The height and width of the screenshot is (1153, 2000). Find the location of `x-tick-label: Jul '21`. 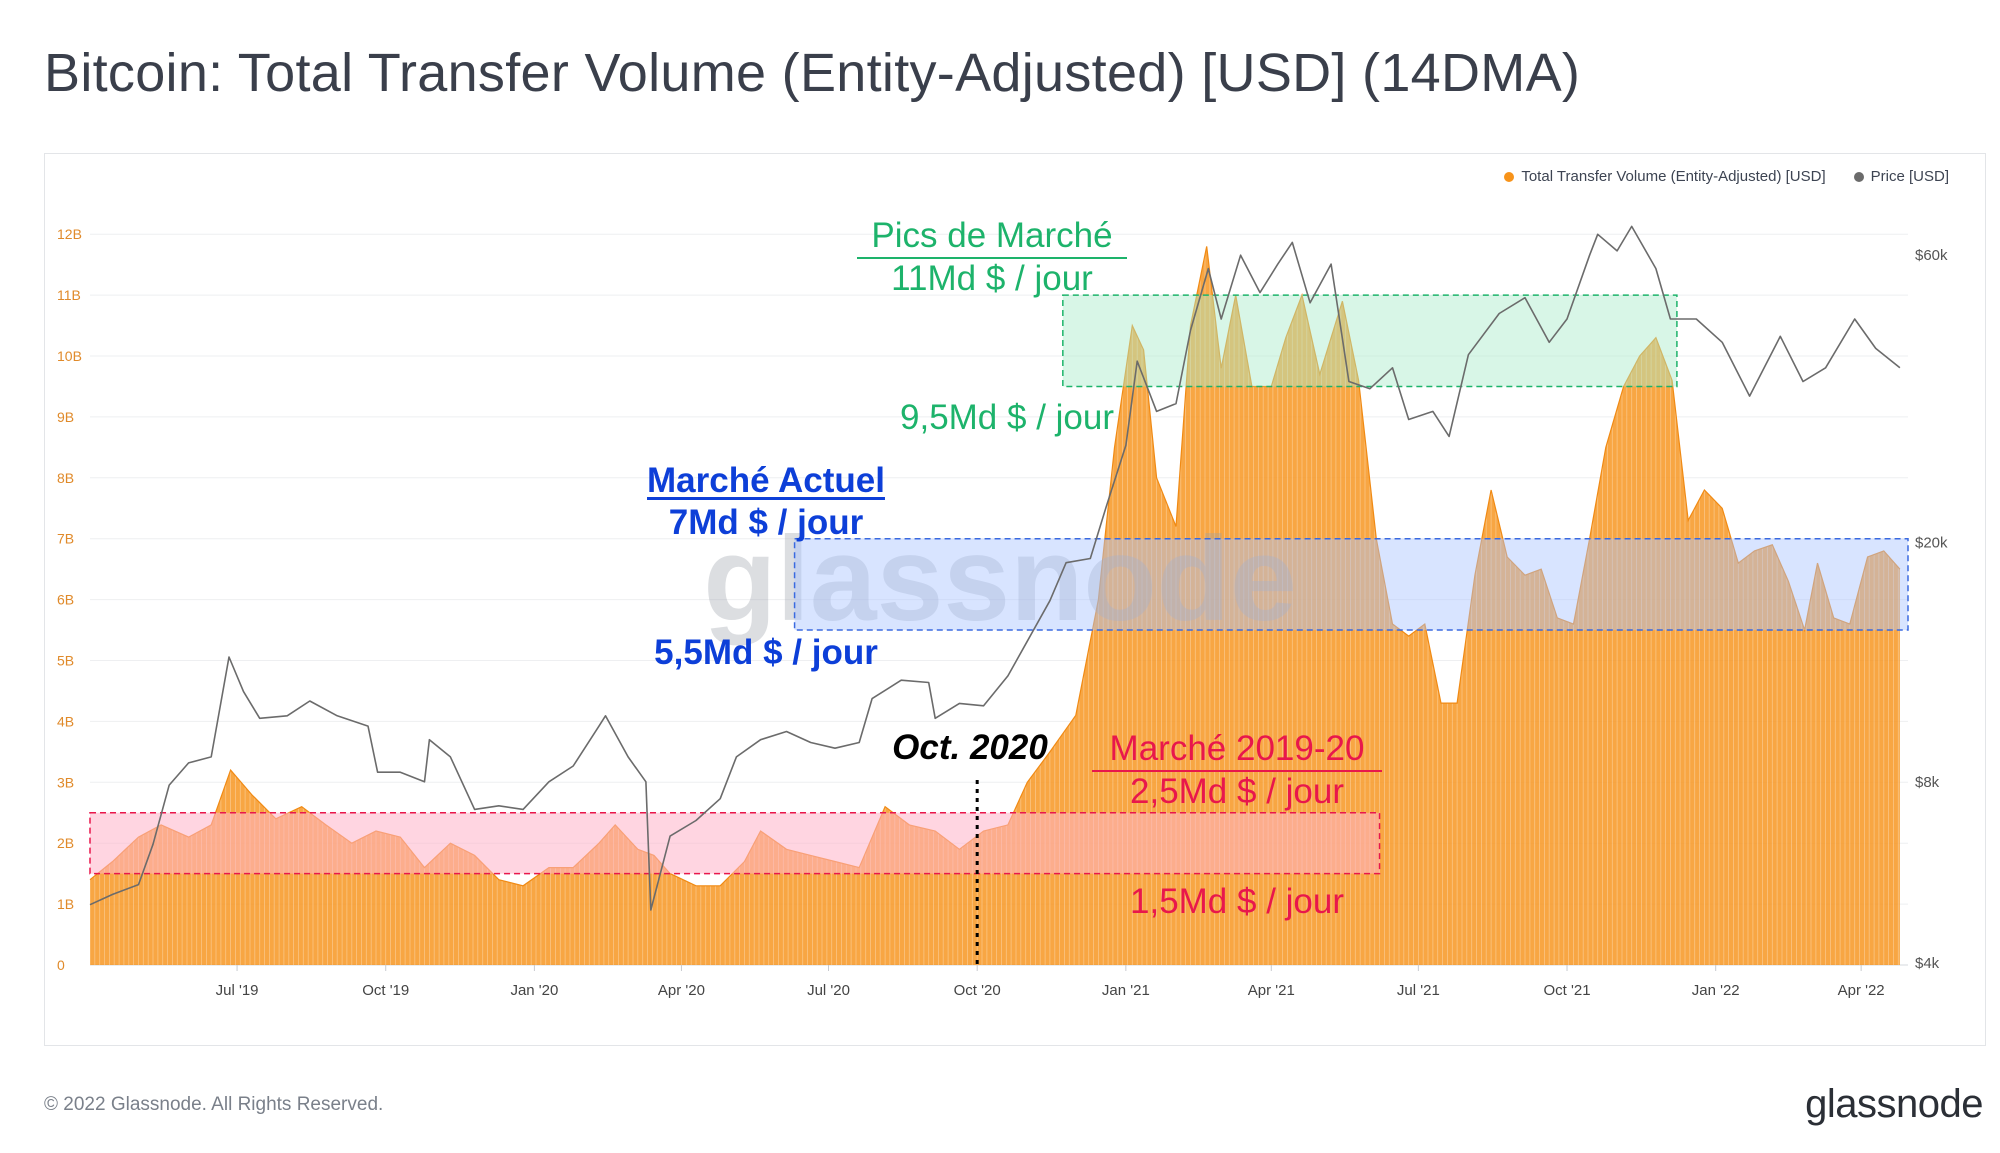

x-tick-label: Jul '21 is located at coordinates (1418, 990).